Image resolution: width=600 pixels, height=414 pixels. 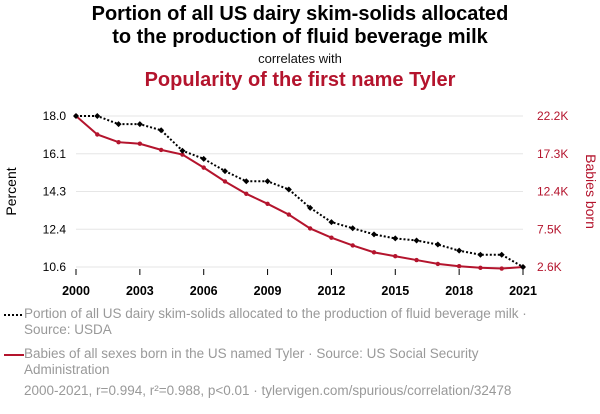 What do you see at coordinates (55, 192) in the screenshot?
I see `y-left-tick-label: 14.3` at bounding box center [55, 192].